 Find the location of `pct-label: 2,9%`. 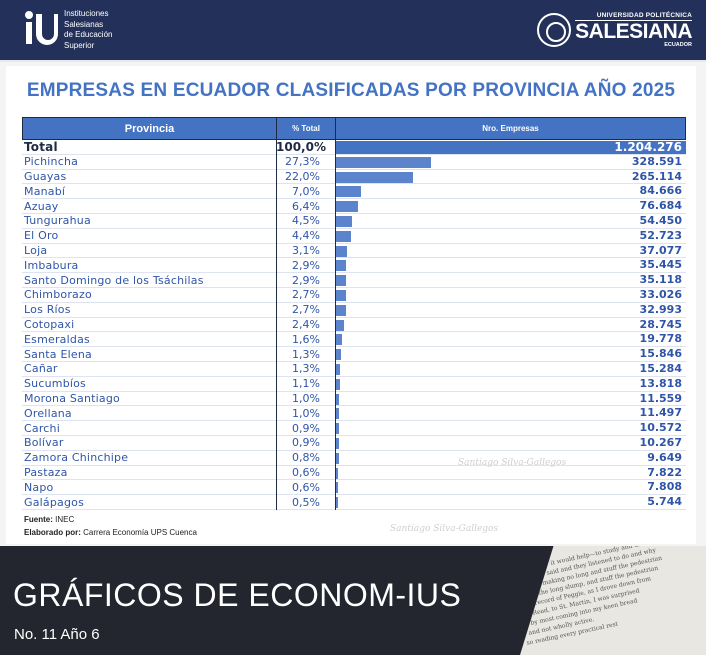

pct-label: 2,9% is located at coordinates (306, 280).